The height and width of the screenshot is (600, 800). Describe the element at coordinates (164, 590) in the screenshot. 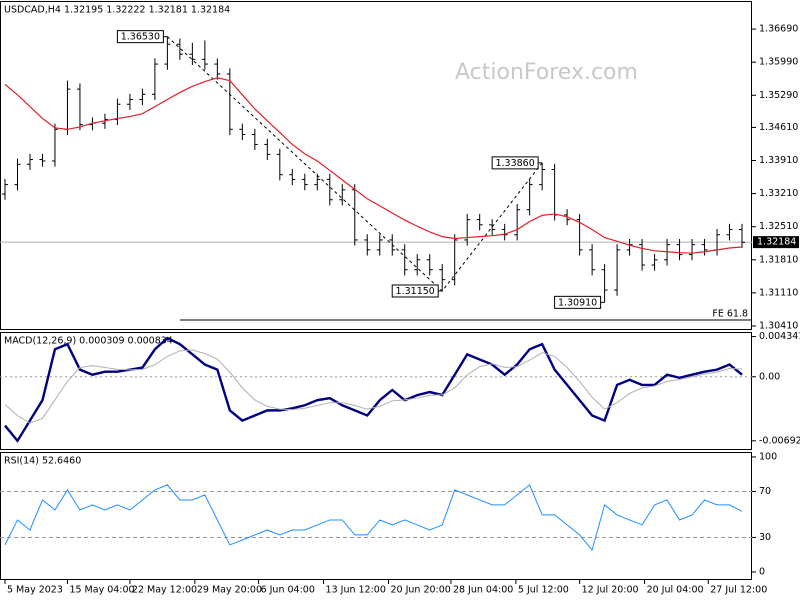

I see `x-tick-label: 22 May 12:00` at that location.